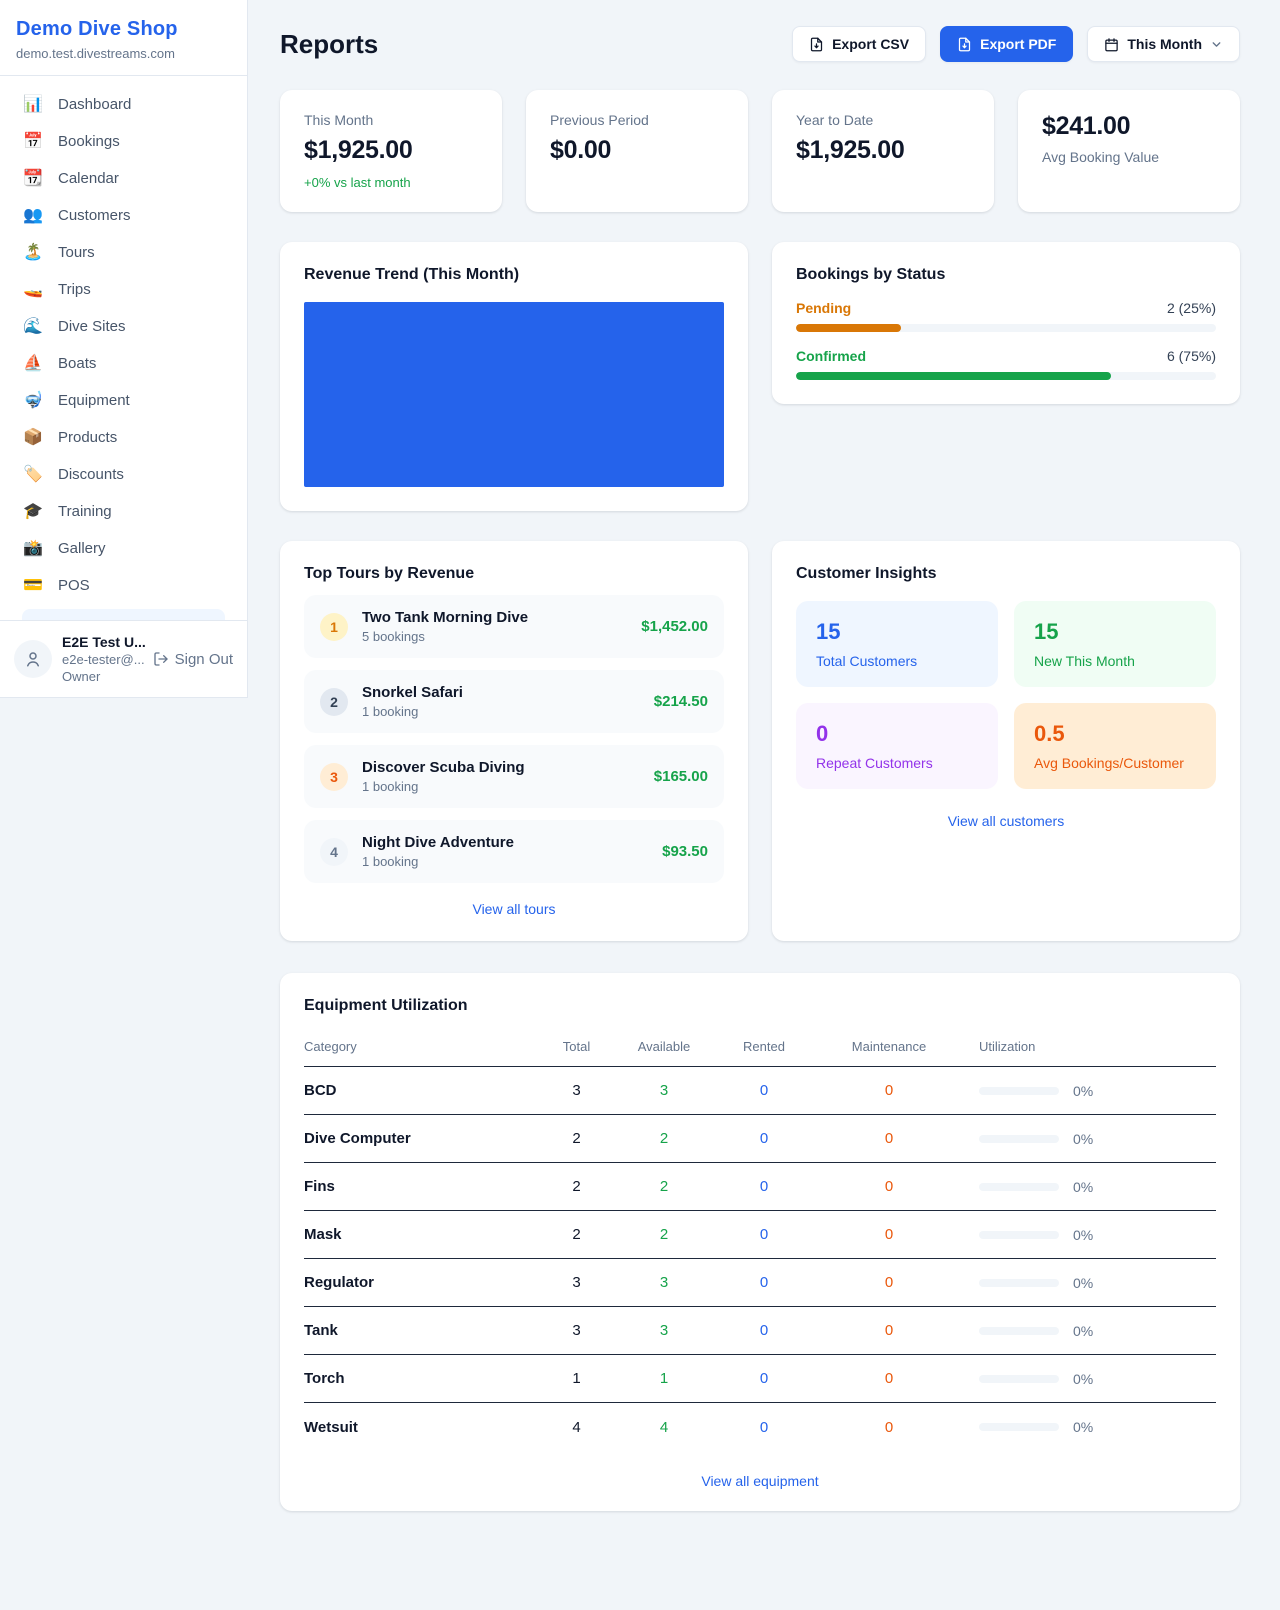 The height and width of the screenshot is (1610, 1280). Describe the element at coordinates (664, 1378) in the screenshot. I see `equipment-available: 1` at that location.